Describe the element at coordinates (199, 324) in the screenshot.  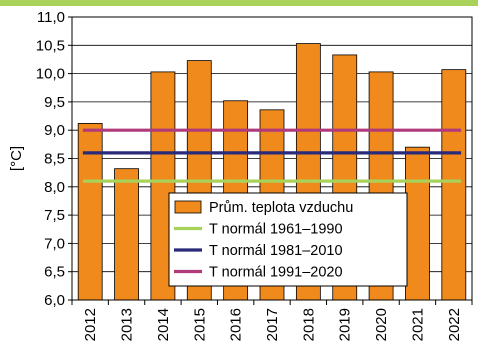
I see `x-tick-label: 2015` at that location.